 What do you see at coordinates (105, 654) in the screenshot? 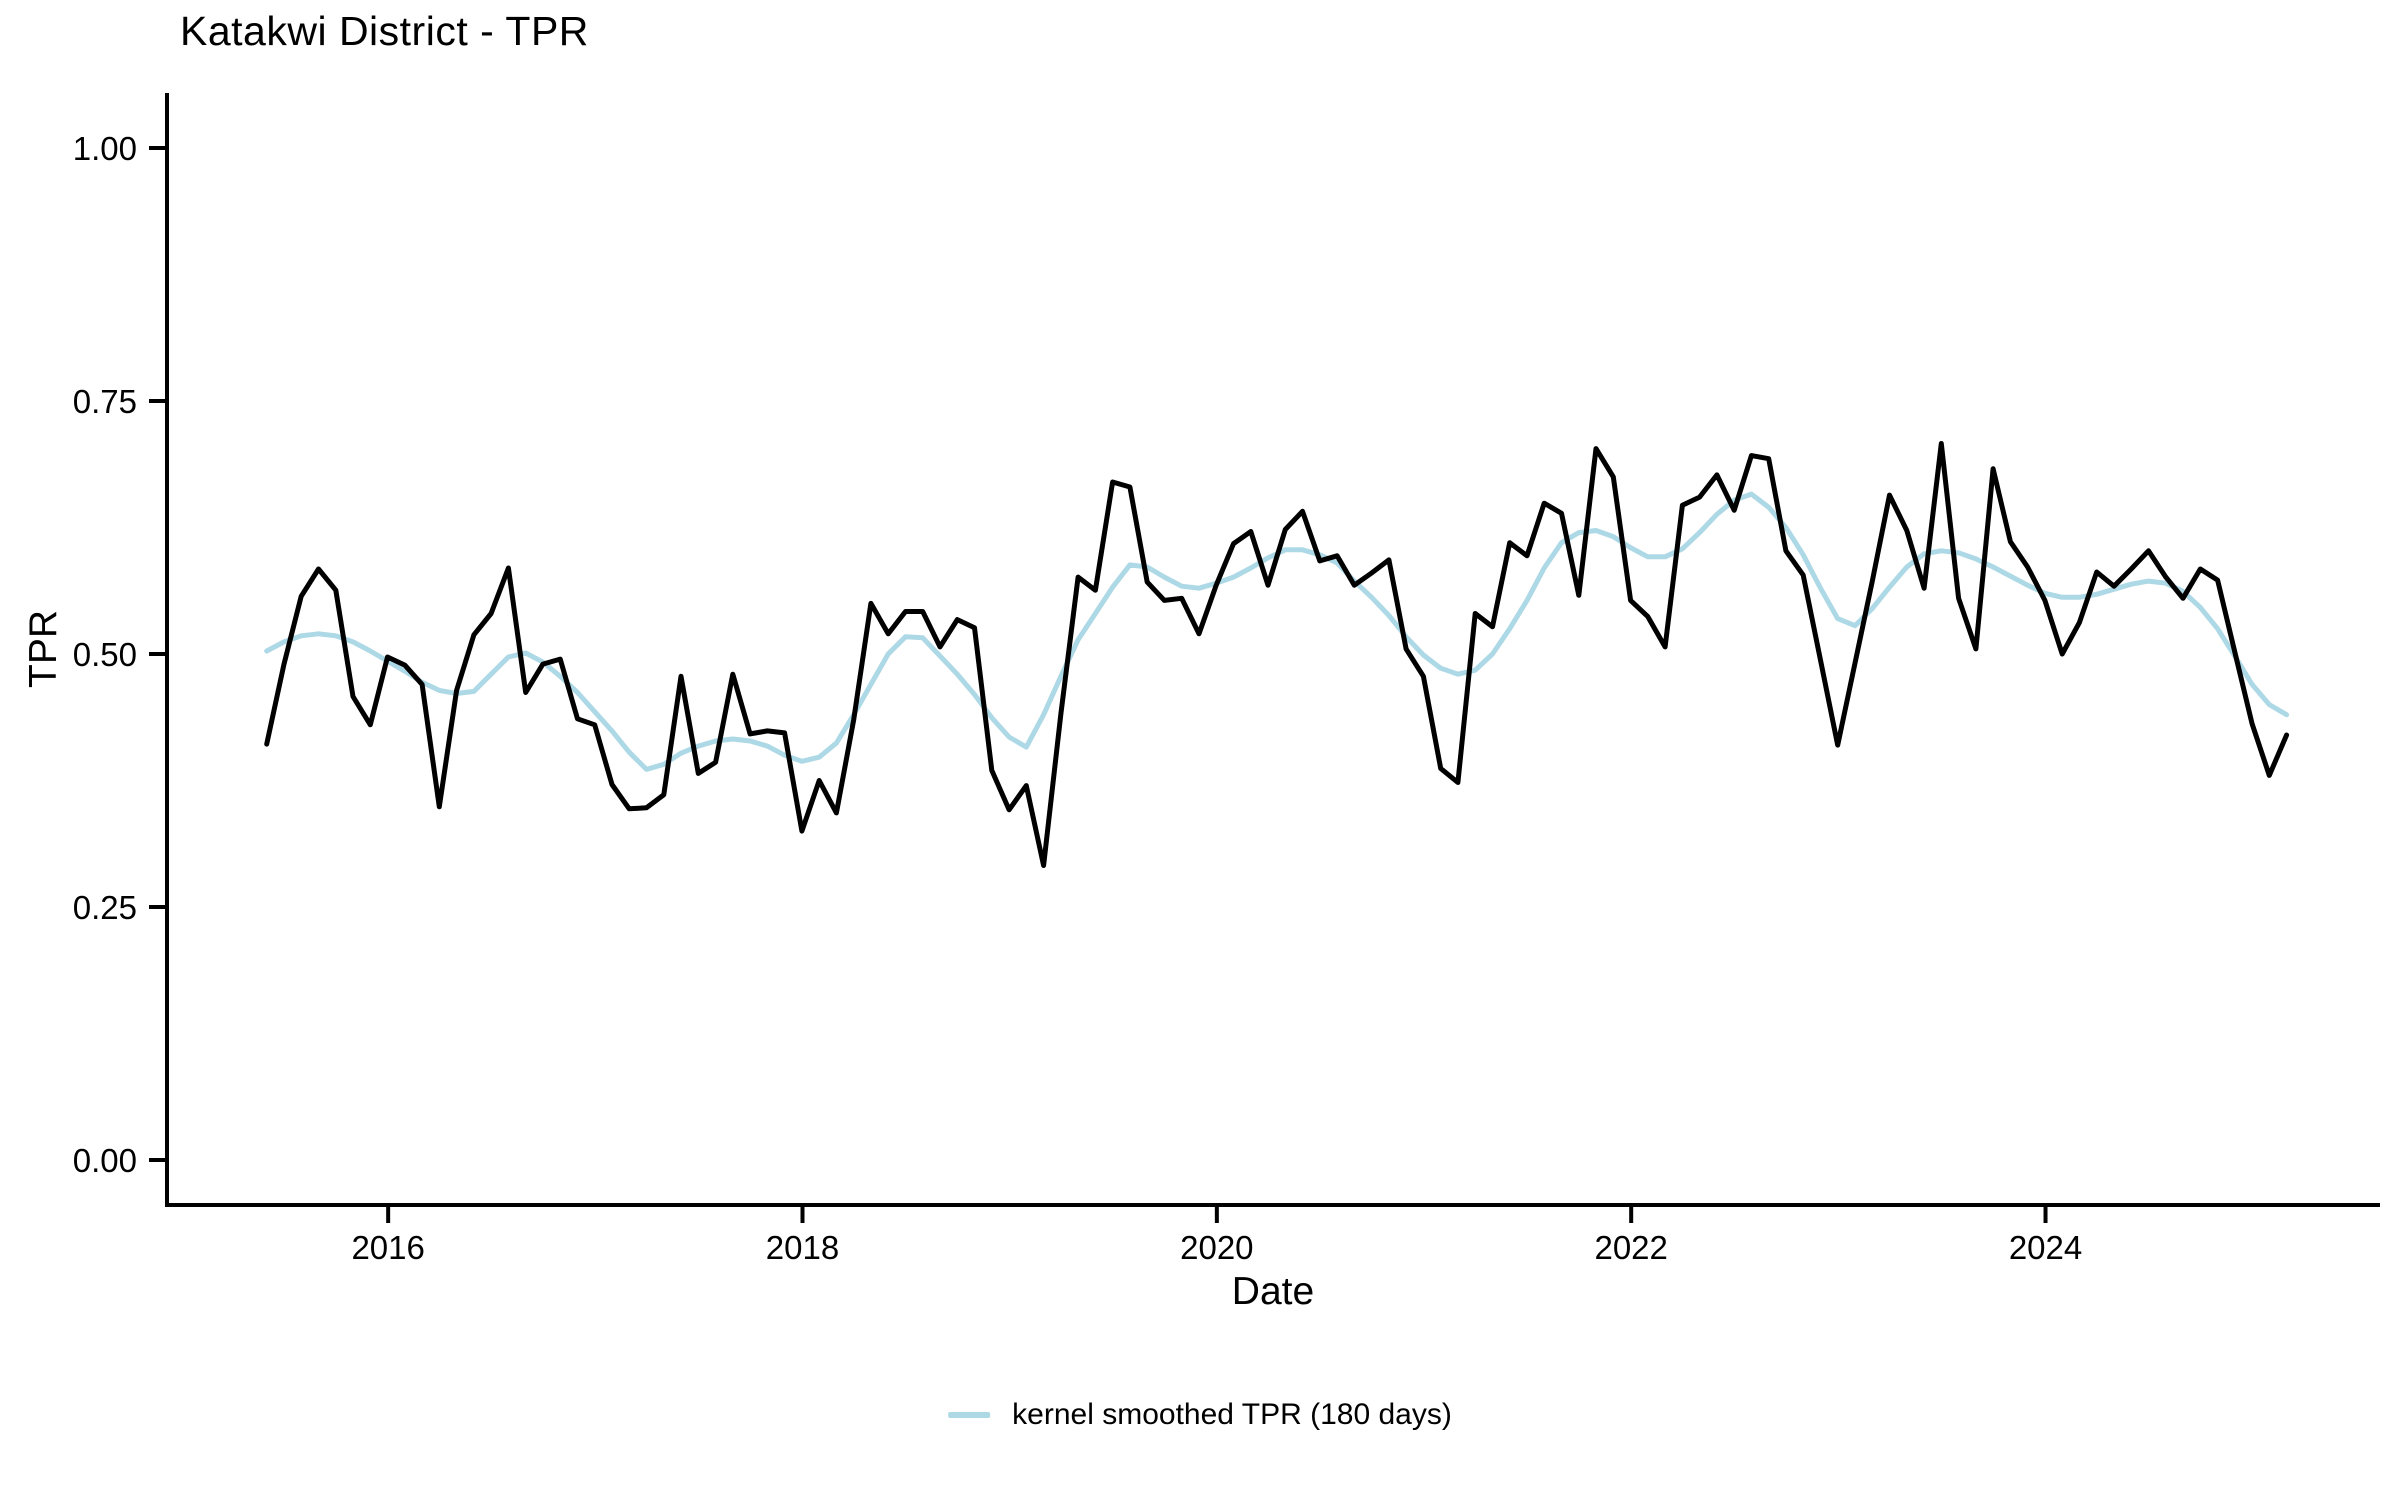
I see `y-tick-label: 0.50` at bounding box center [105, 654].